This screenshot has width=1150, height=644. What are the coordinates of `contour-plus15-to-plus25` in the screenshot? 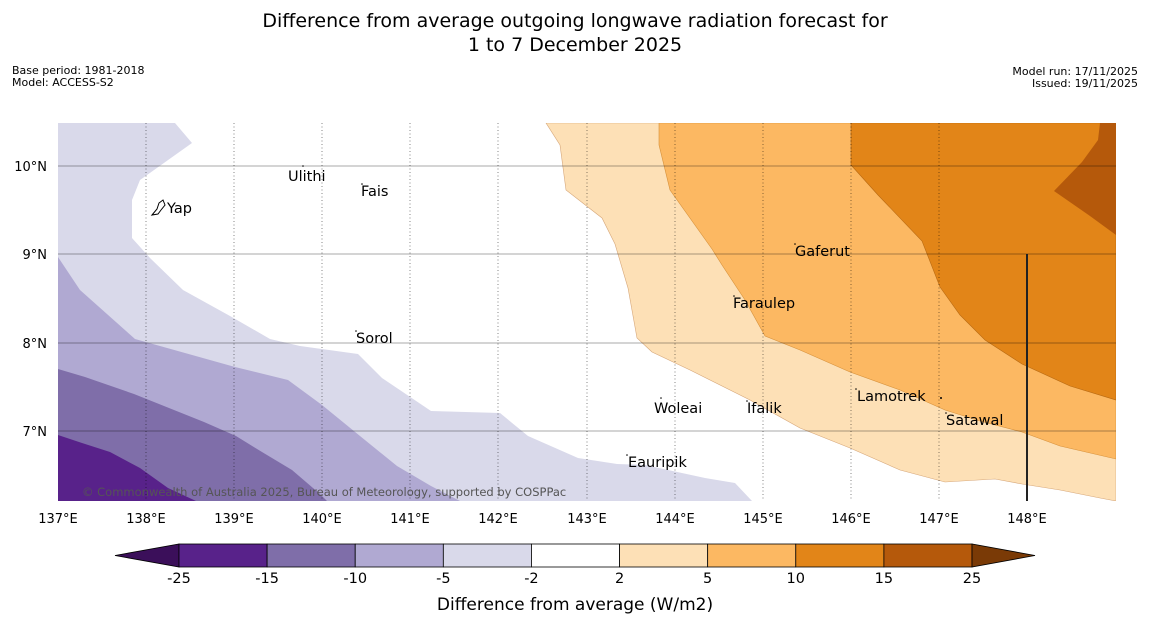 It's located at (1085, 179).